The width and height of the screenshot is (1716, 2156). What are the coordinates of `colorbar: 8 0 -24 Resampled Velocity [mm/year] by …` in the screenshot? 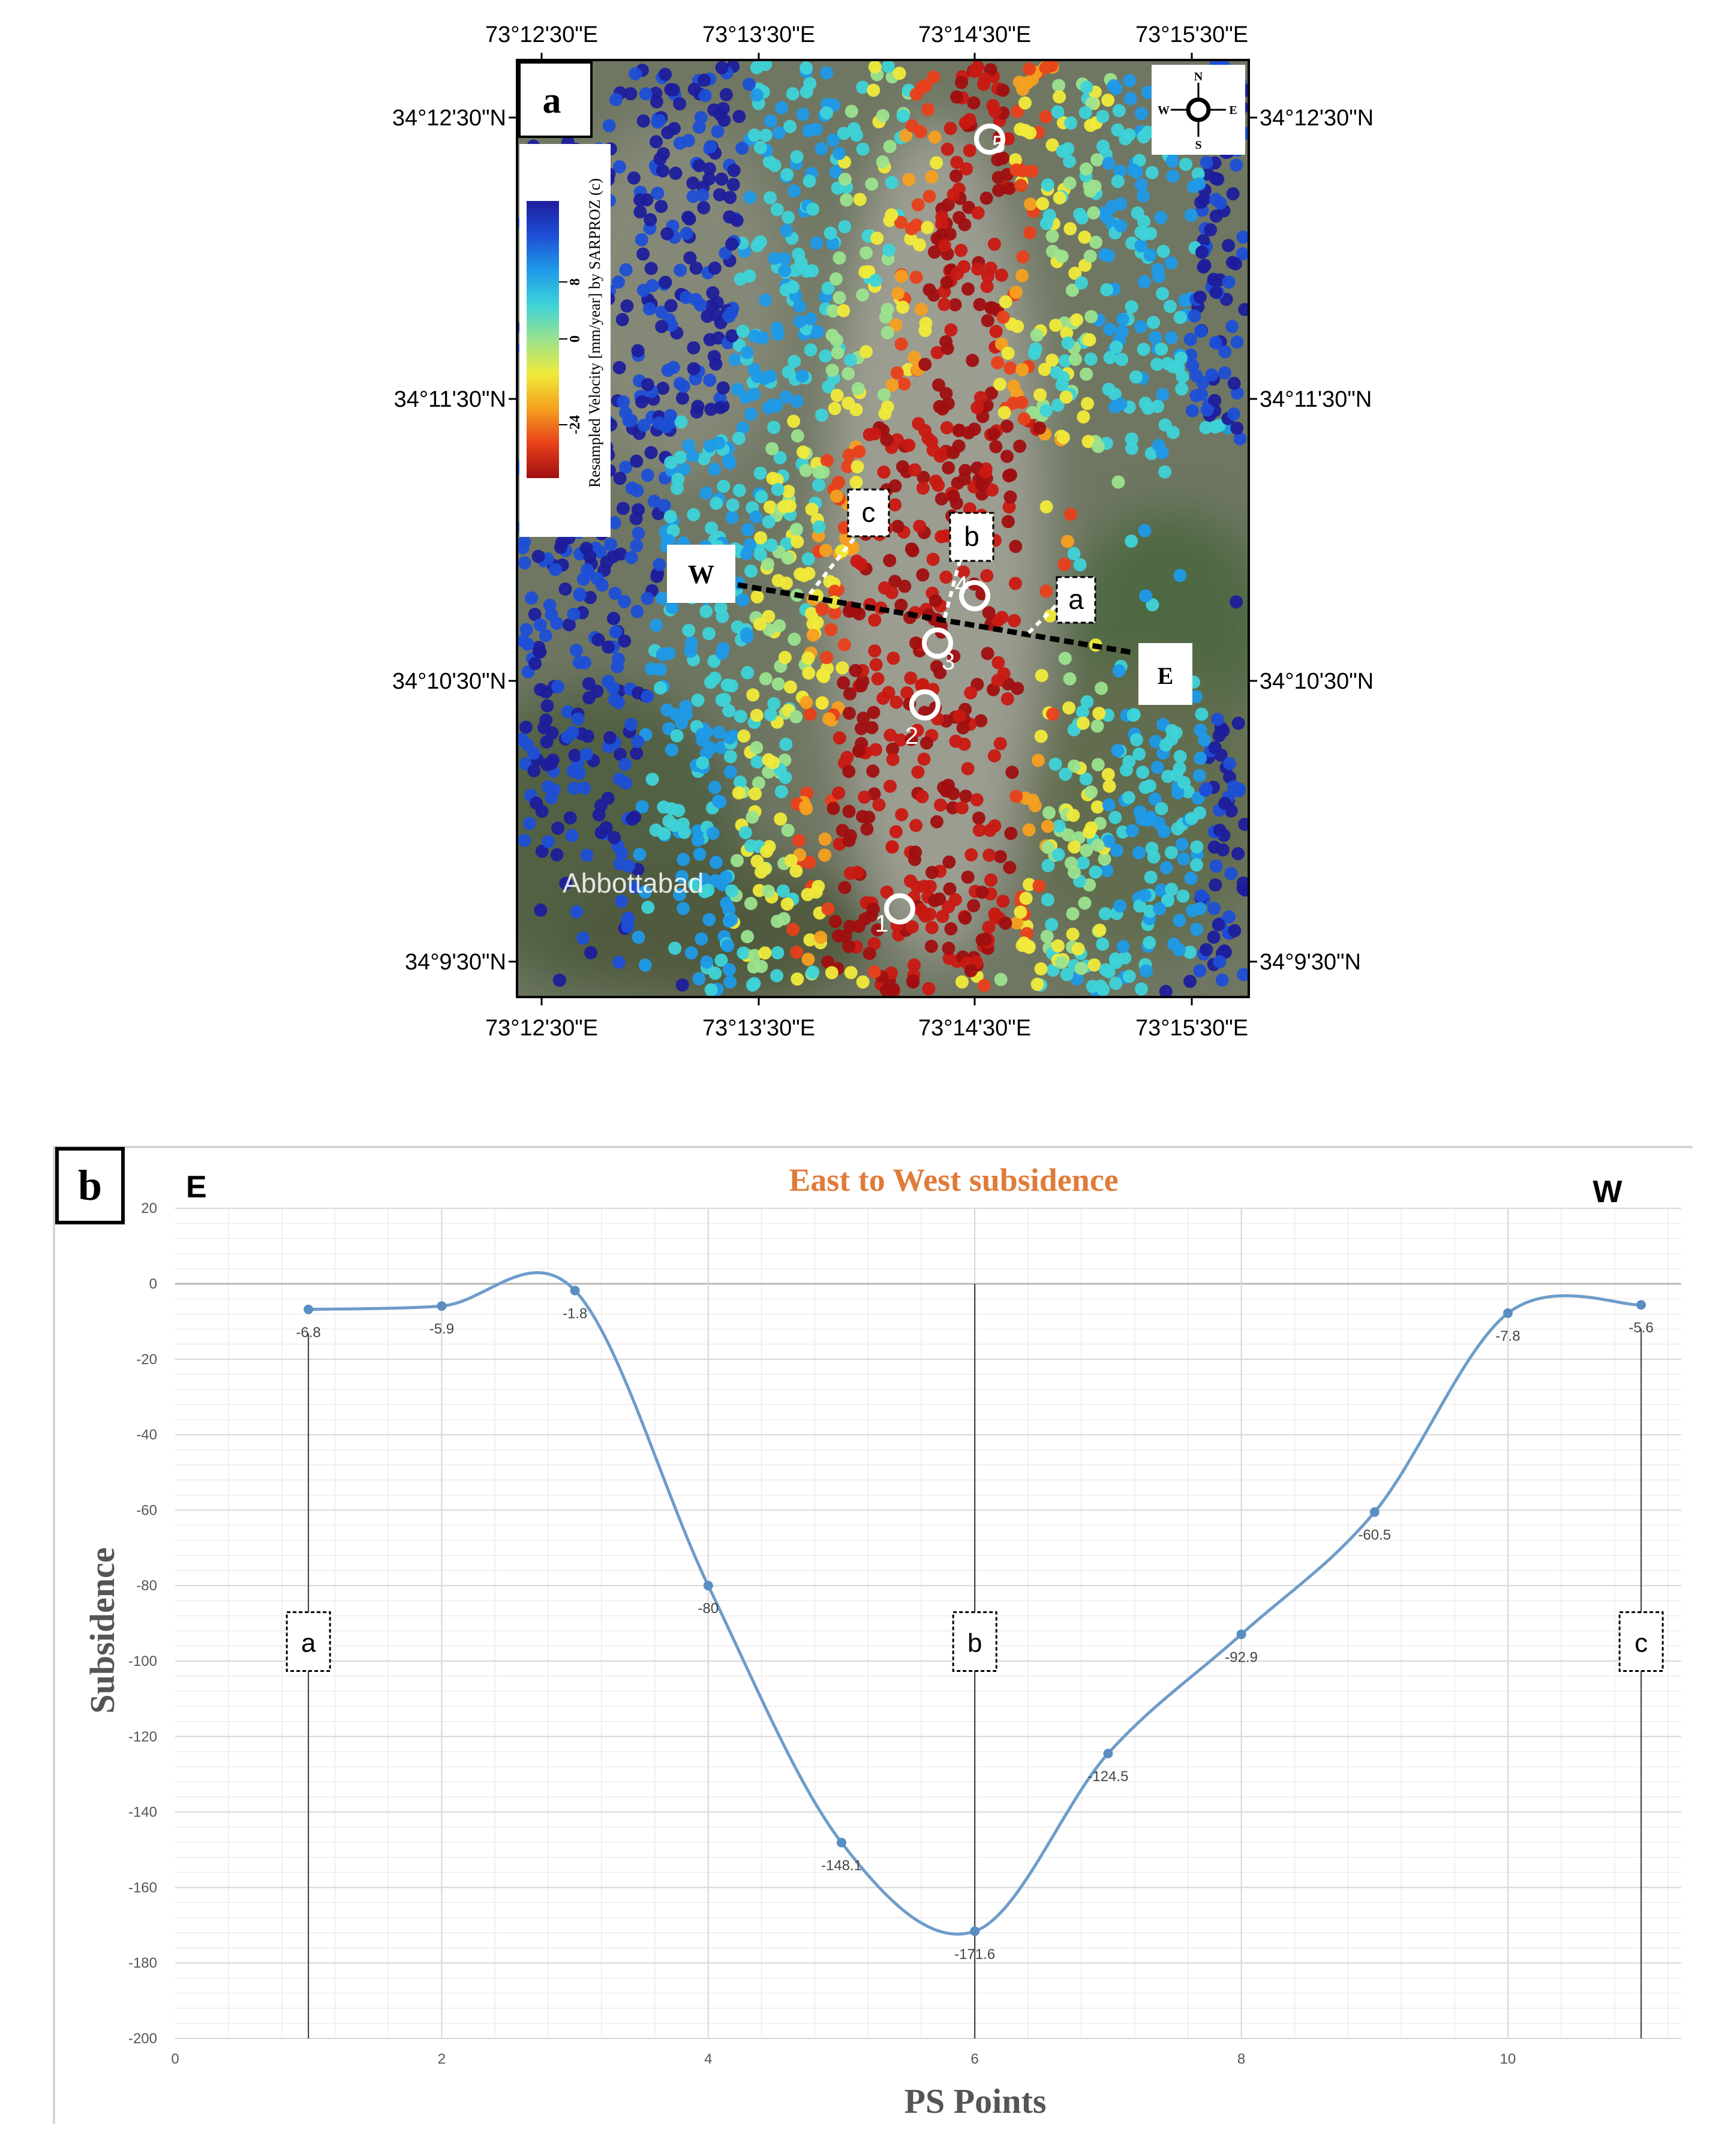 It's located at (565, 340).